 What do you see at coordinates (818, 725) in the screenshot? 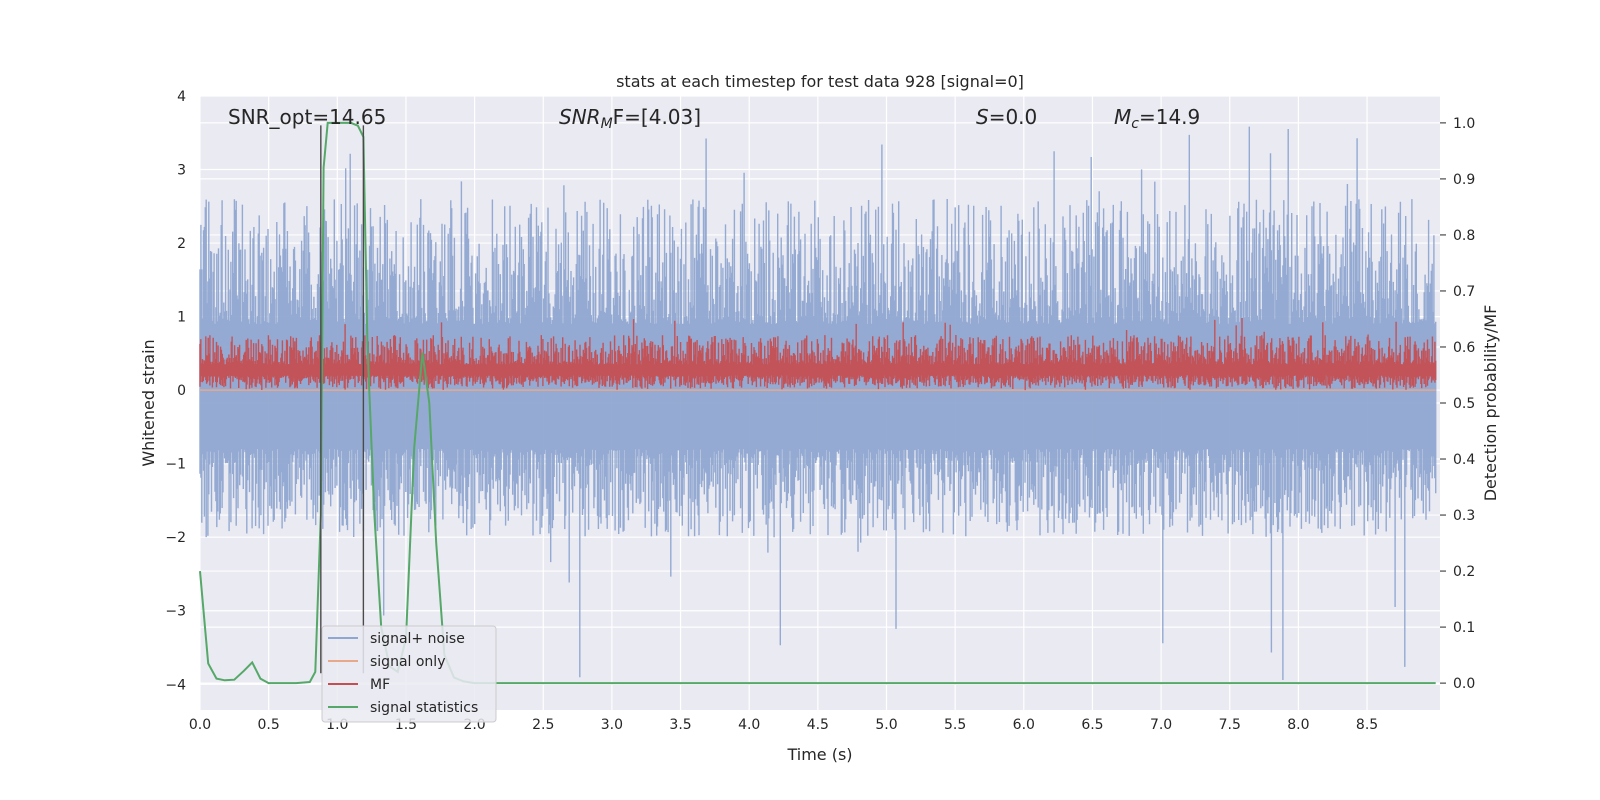
I see `x-tick-label: 4.5` at bounding box center [818, 725].